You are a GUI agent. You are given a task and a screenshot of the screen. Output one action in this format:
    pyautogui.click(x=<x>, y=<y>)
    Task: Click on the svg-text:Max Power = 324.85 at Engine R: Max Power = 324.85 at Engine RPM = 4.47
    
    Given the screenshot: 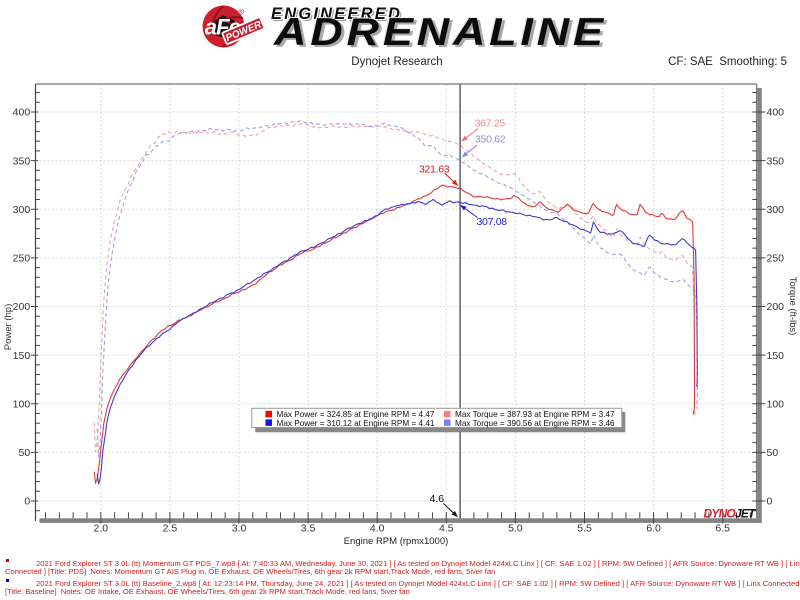 What is the action you would take?
    pyautogui.click(x=356, y=414)
    